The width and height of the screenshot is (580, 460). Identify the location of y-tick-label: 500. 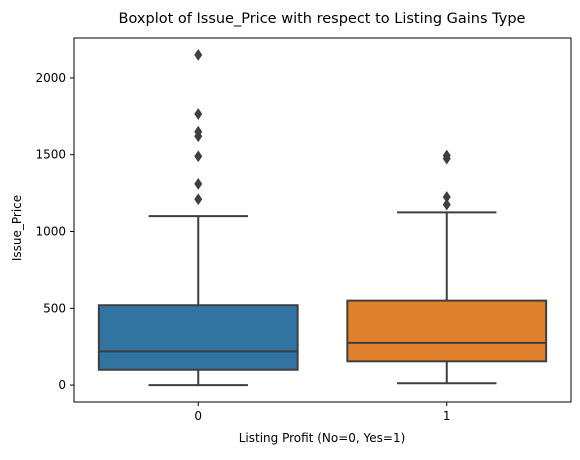
(54, 308).